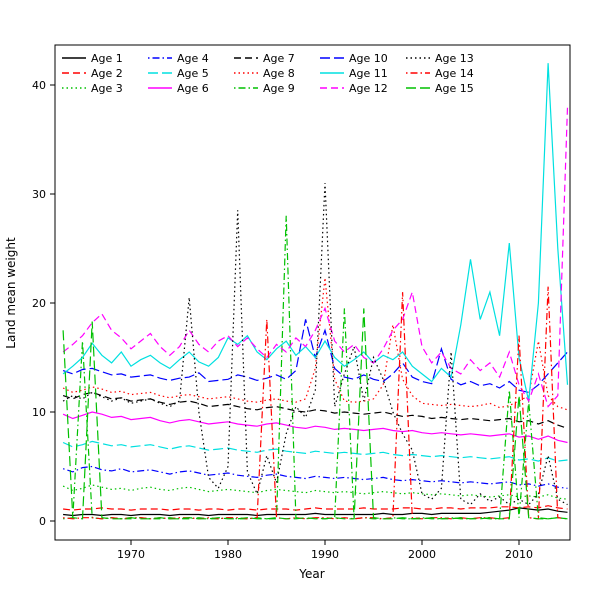  I want to click on legend-label: Age 6, so click(193, 88).